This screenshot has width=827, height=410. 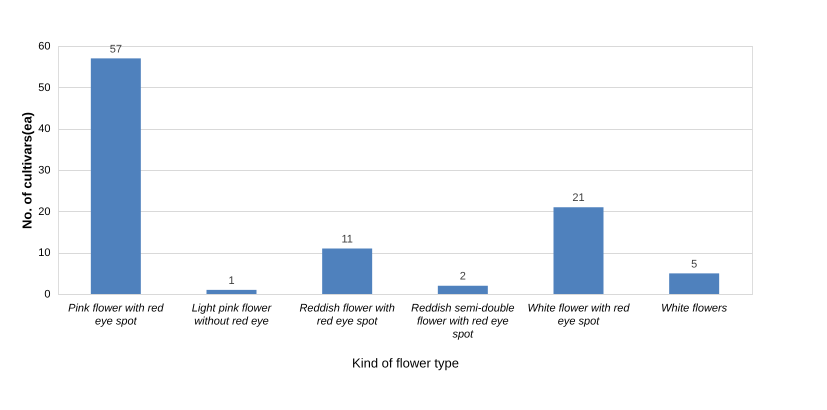 I want to click on data-label: 2, so click(x=463, y=276).